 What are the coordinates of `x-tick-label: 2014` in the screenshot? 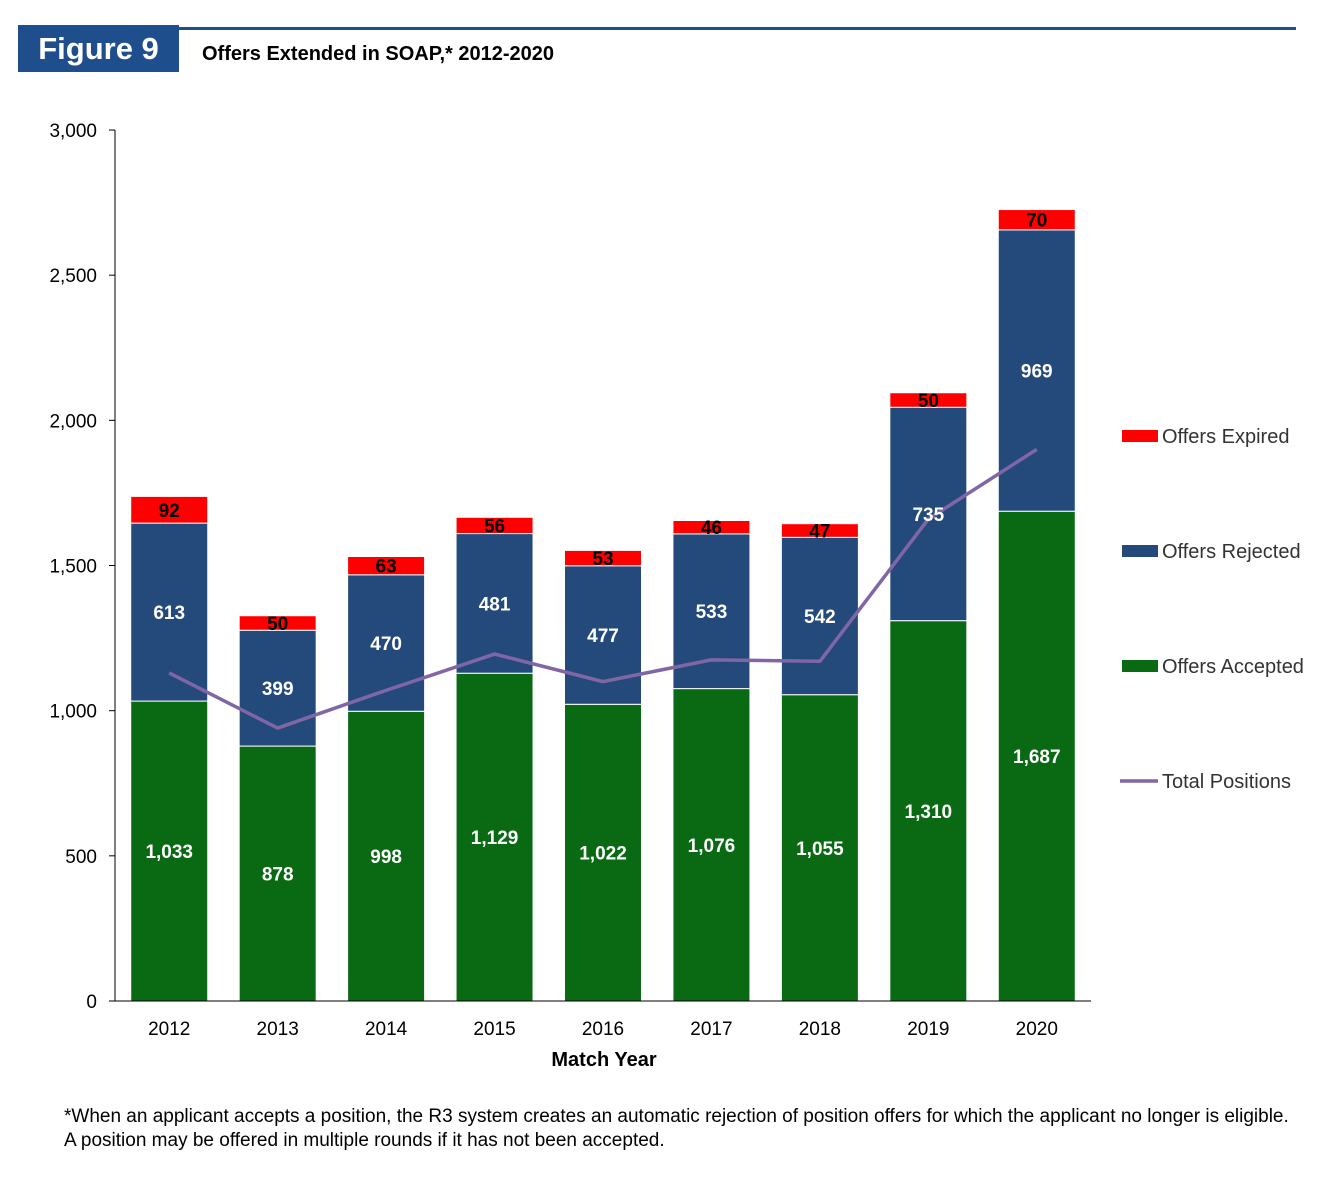 It's located at (386, 1029).